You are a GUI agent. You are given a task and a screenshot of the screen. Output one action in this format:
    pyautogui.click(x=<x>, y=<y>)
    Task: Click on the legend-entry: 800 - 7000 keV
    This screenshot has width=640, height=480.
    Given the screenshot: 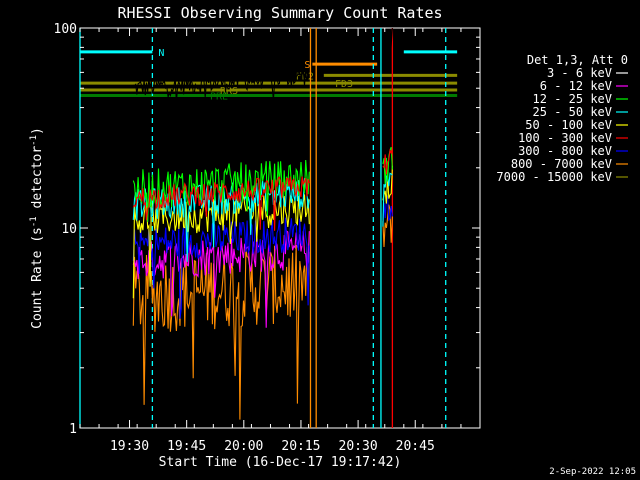 What is the action you would take?
    pyautogui.click(x=561, y=164)
    